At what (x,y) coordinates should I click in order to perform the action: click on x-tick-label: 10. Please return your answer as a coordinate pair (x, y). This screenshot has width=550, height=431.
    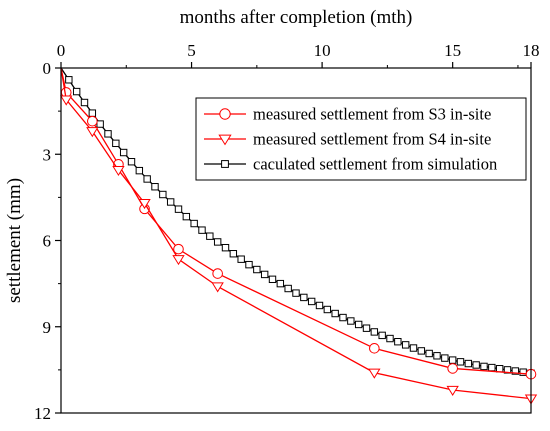
    Looking at the image, I should click on (322, 50).